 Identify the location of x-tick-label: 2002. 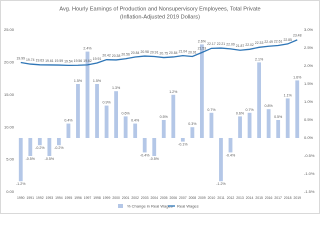
(135, 198).